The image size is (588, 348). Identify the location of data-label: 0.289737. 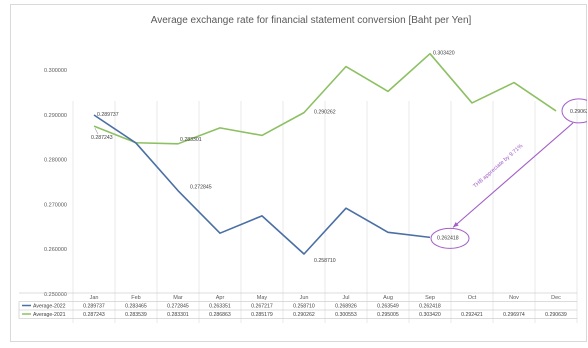
(108, 115).